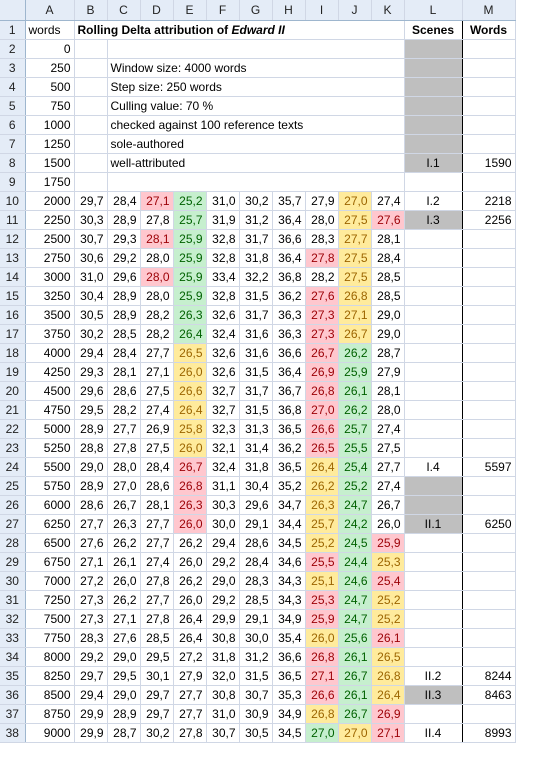  I want to click on word-offset-cell: 0, so click(50, 49).